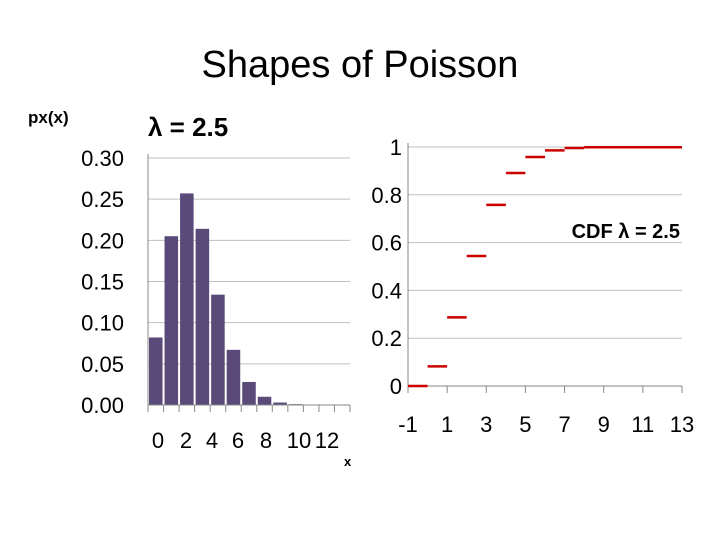 The width and height of the screenshot is (720, 540). Describe the element at coordinates (158, 440) in the screenshot. I see `pmf-x-tick-label: 0` at that location.